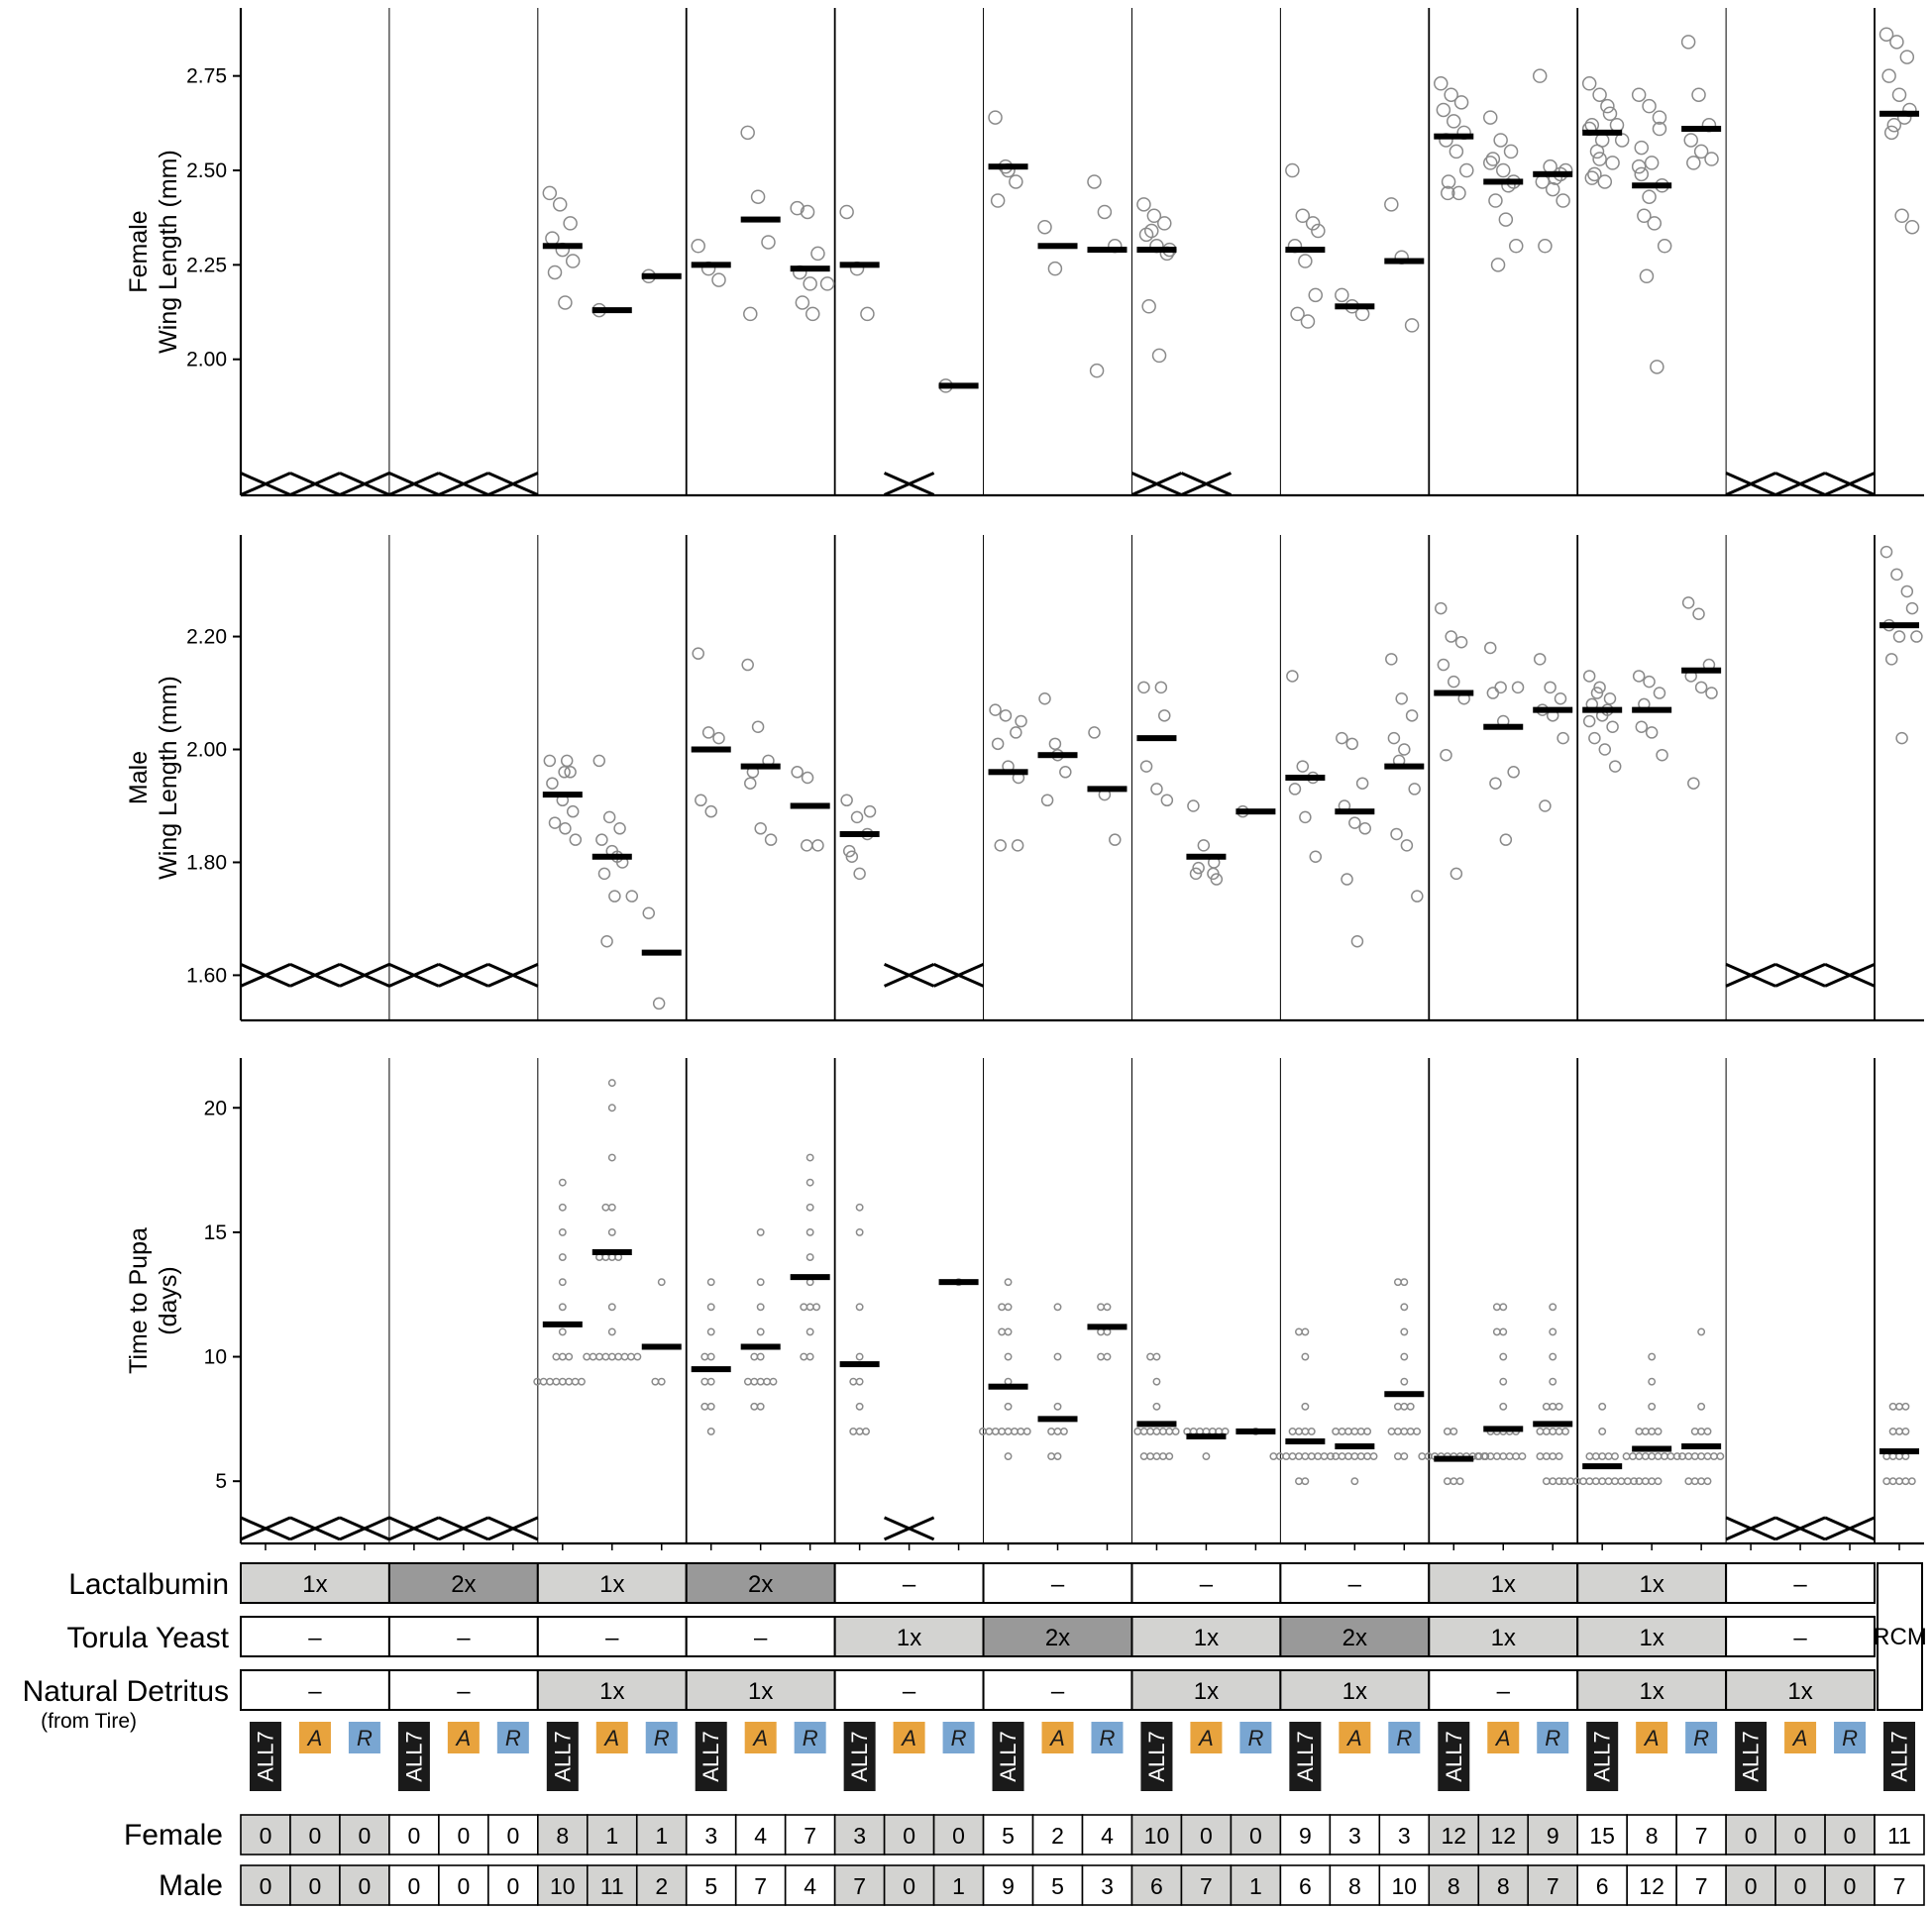  What do you see at coordinates (1008, 1886) in the screenshot?
I see `count-value: 9` at bounding box center [1008, 1886].